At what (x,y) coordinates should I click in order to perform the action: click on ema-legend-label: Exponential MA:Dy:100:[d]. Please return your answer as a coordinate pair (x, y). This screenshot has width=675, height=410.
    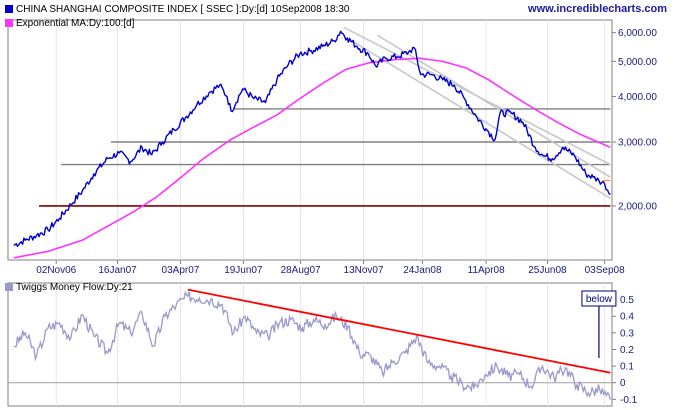
    Looking at the image, I should click on (75, 23).